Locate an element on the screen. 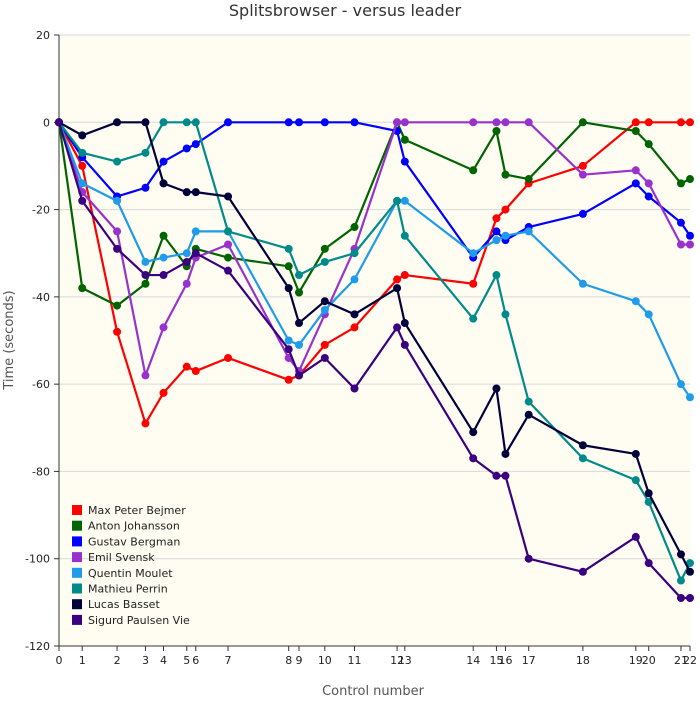 Image resolution: width=700 pixels, height=709 pixels. y-tick-label: -100 is located at coordinates (37, 559).